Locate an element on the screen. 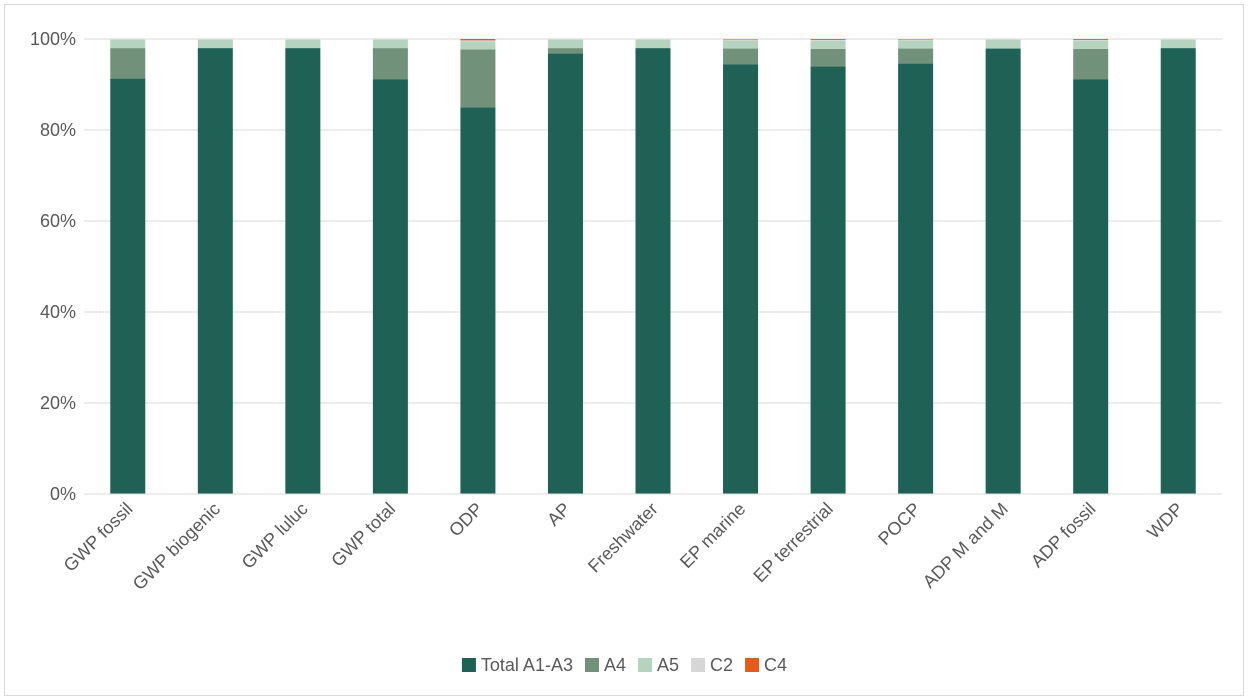  x-tick-label: EP marine is located at coordinates (712, 535).